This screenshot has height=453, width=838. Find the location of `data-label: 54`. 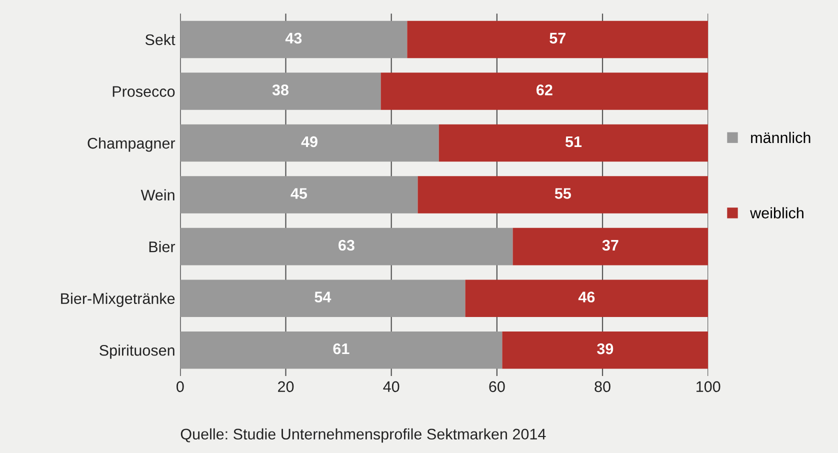

data-label: 54 is located at coordinates (323, 297).